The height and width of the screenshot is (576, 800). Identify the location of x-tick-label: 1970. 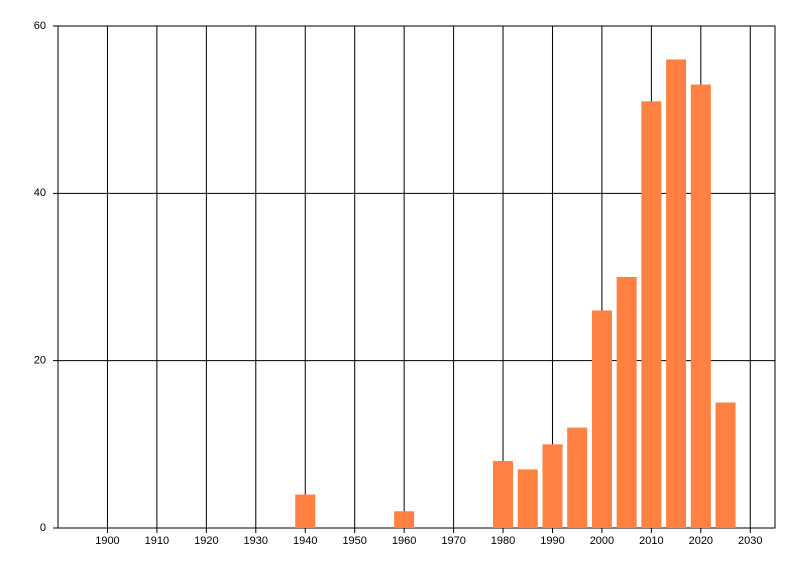
(453, 541).